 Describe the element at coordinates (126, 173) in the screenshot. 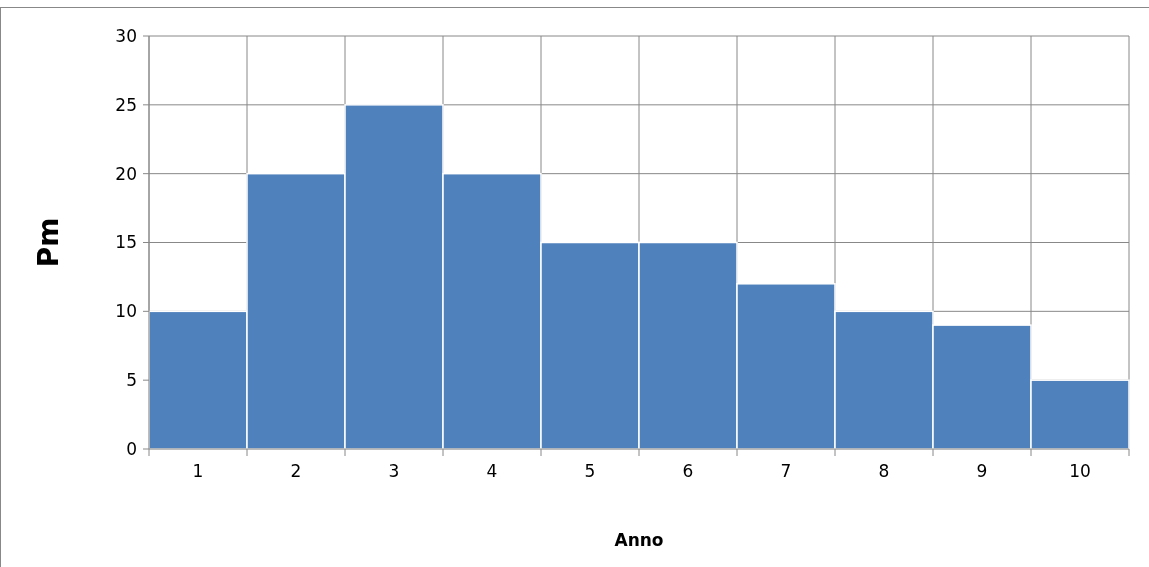

I see `y-tick-label: 20` at that location.